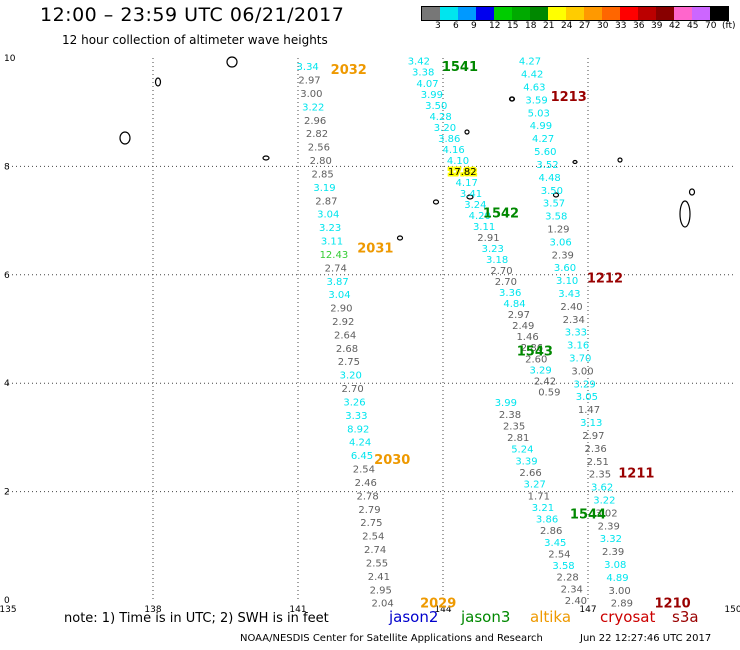 This screenshot has width=740, height=650. Describe the element at coordinates (675, 26) in the screenshot. I see `scale-tick-label: 42` at that location.